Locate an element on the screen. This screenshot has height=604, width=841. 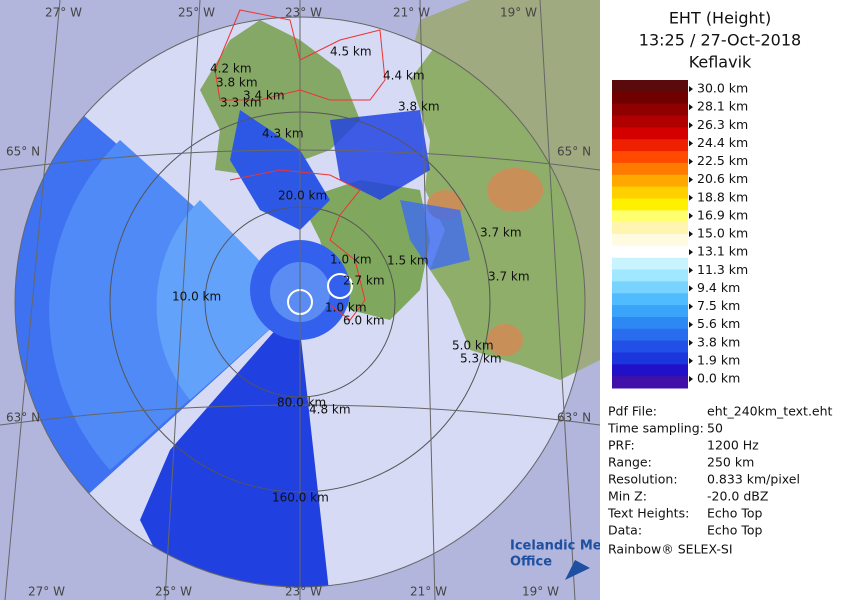
legend-label: 15.0 km is located at coordinates (722, 233).